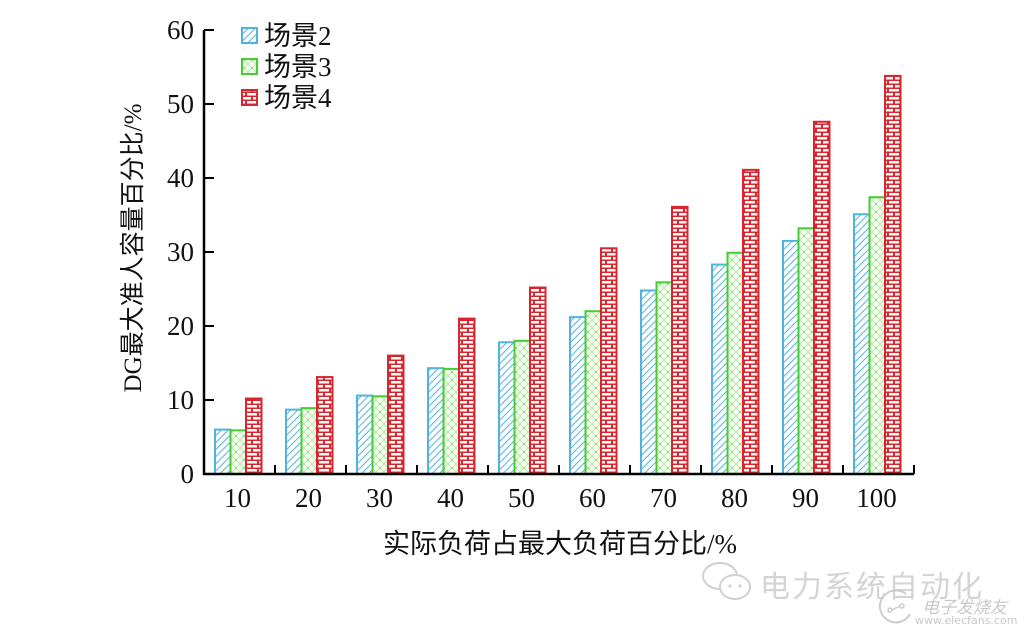  I want to click on y-tick-label: 50, so click(180, 104).